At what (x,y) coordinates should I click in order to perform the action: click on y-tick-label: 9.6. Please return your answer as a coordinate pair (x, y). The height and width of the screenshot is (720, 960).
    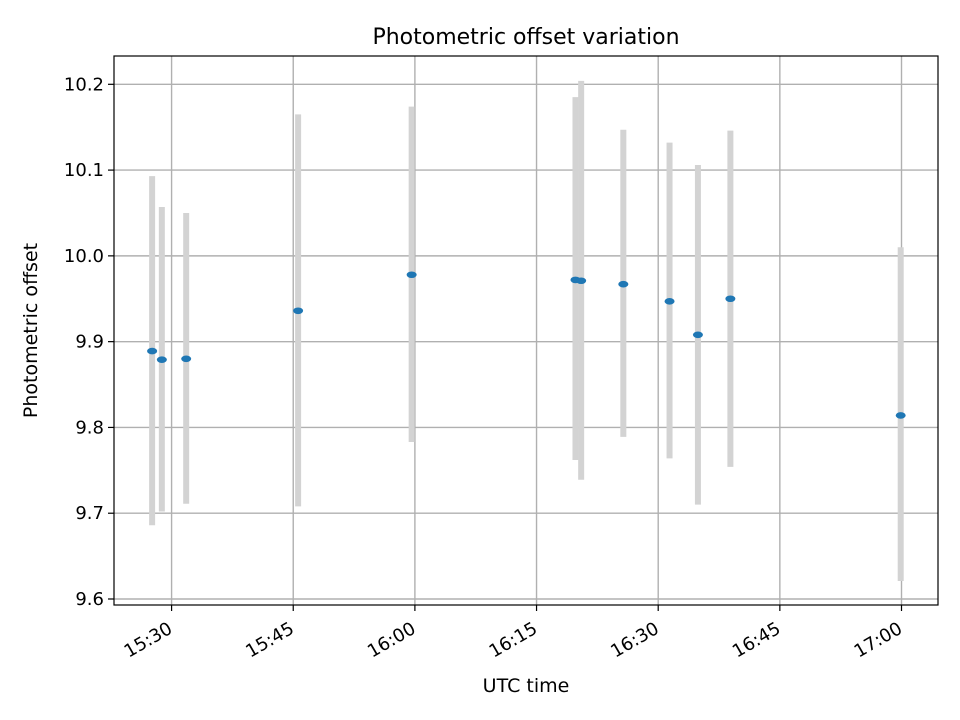
    Looking at the image, I should click on (89, 599).